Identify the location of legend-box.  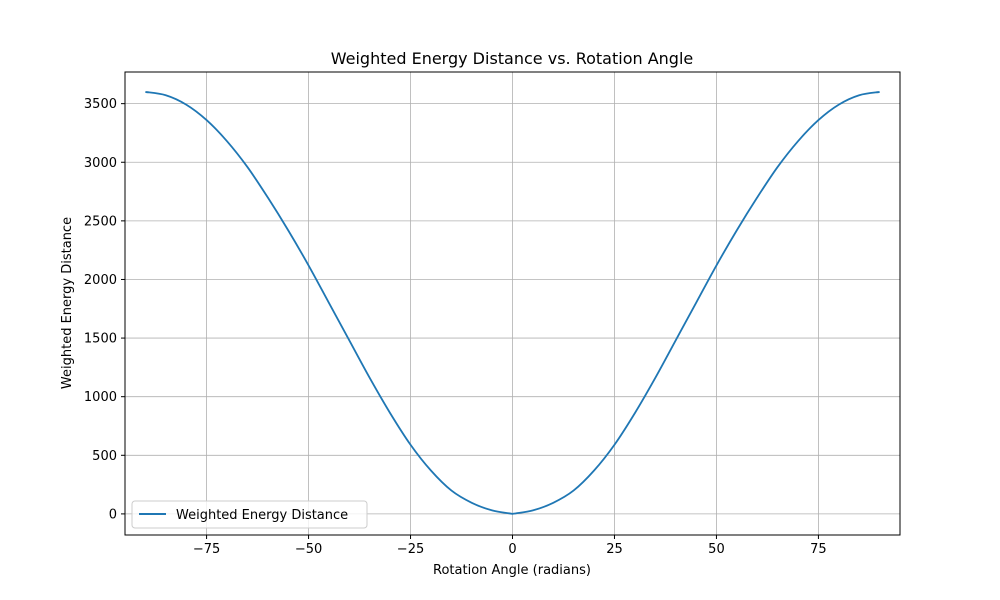
(249, 514).